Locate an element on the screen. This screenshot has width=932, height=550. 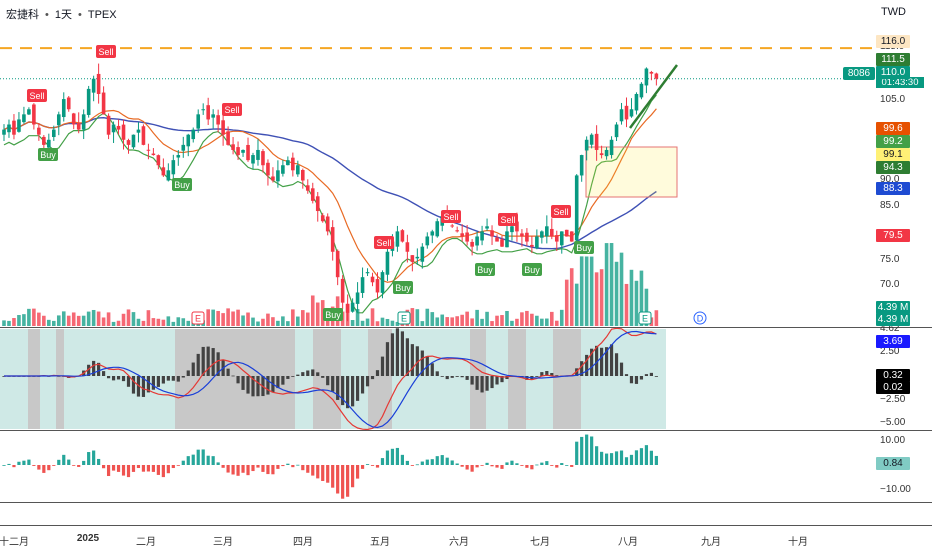
price-tag: 94.3 is located at coordinates (893, 167).